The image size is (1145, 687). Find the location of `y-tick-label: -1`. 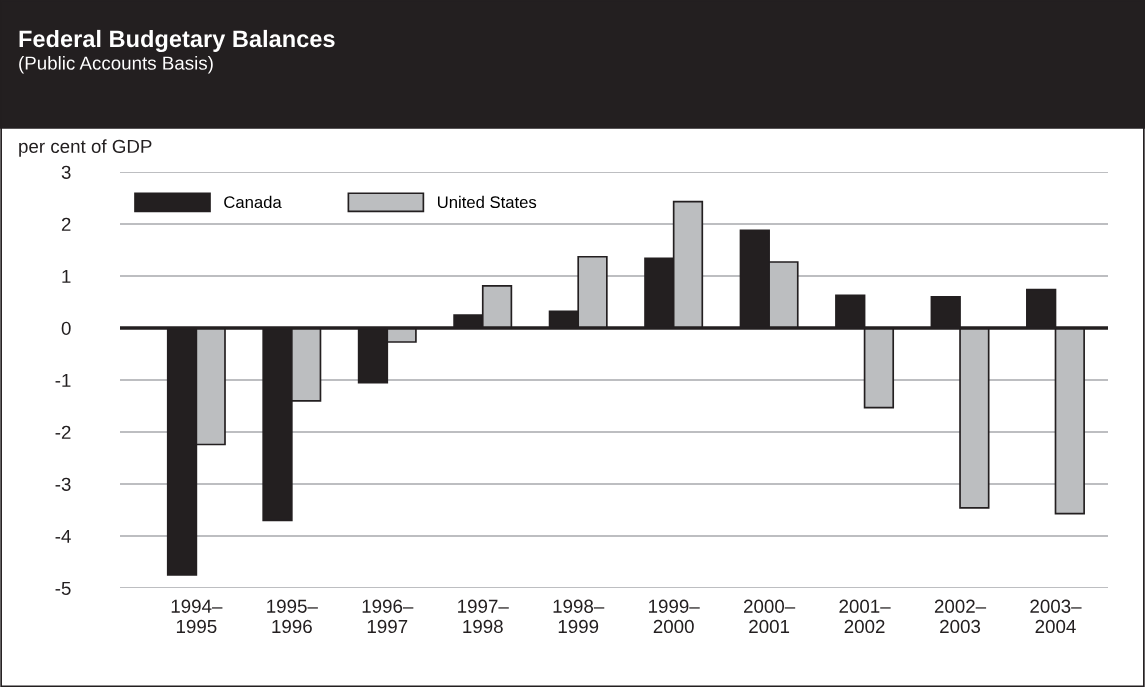

y-tick-label: -1 is located at coordinates (63, 380).